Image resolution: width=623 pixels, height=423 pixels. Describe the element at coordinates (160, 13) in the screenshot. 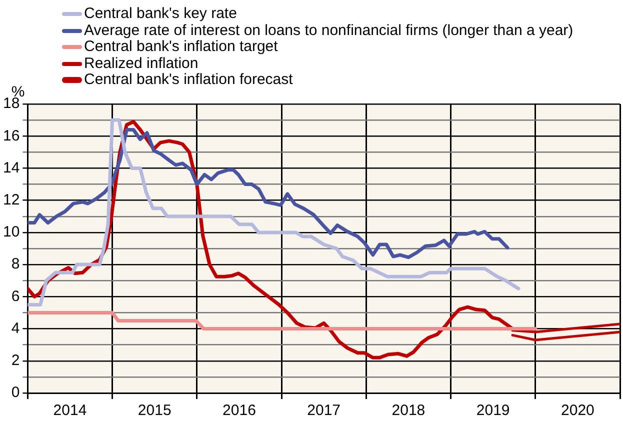

I see `legend-label: Central bank's key rate` at that location.